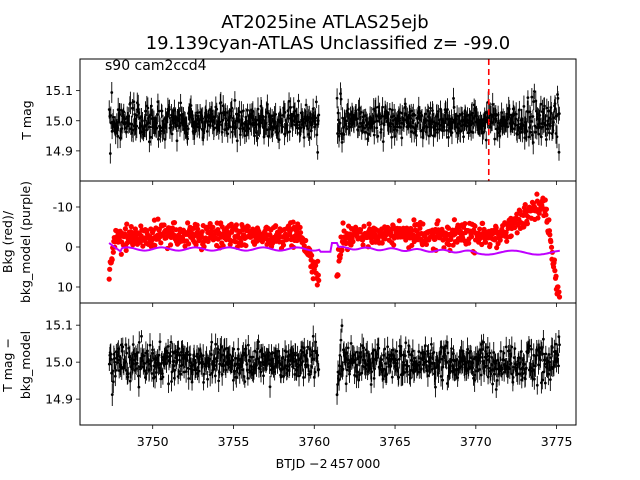  Describe the element at coordinates (328, 463) in the screenshot. I see `x-axis-label: BTJD −2 457 000` at that location.